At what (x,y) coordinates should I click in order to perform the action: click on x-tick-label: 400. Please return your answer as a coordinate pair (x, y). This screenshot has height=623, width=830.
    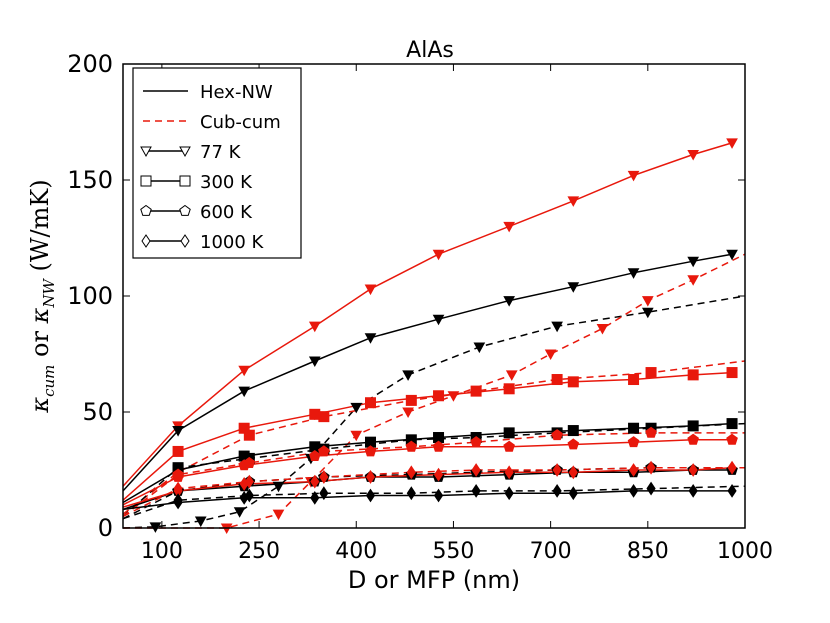
    Looking at the image, I should click on (356, 551).